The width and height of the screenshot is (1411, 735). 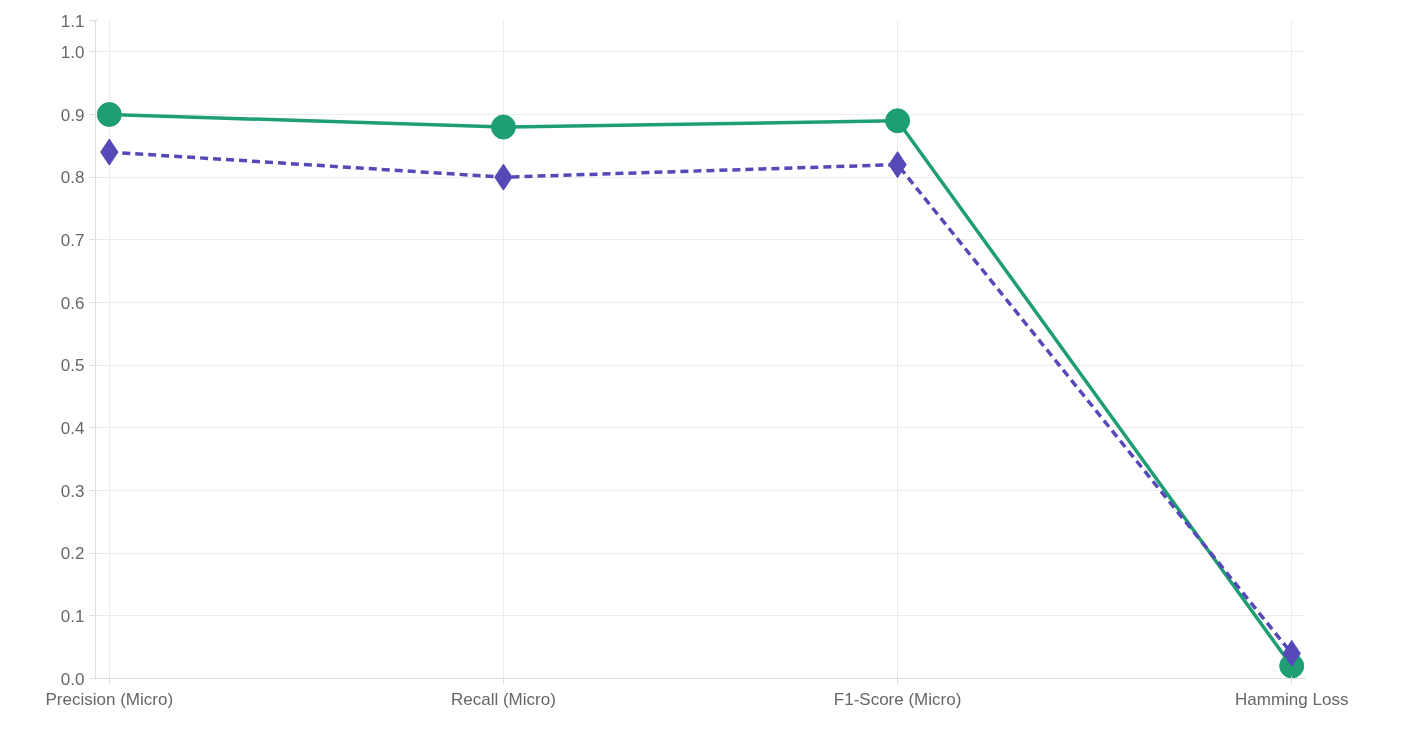 I want to click on y-tick-label: 0.1, so click(x=72, y=616).